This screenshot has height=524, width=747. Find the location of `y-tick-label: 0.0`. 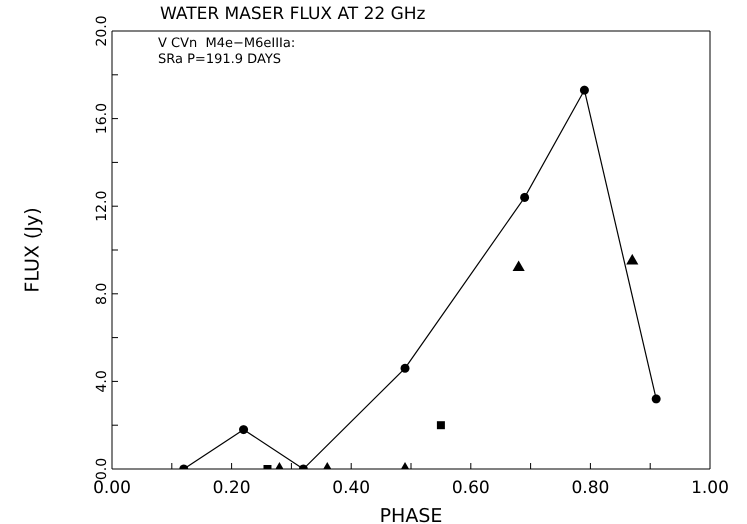

y-tick-label: 0.0 is located at coordinates (102, 469).